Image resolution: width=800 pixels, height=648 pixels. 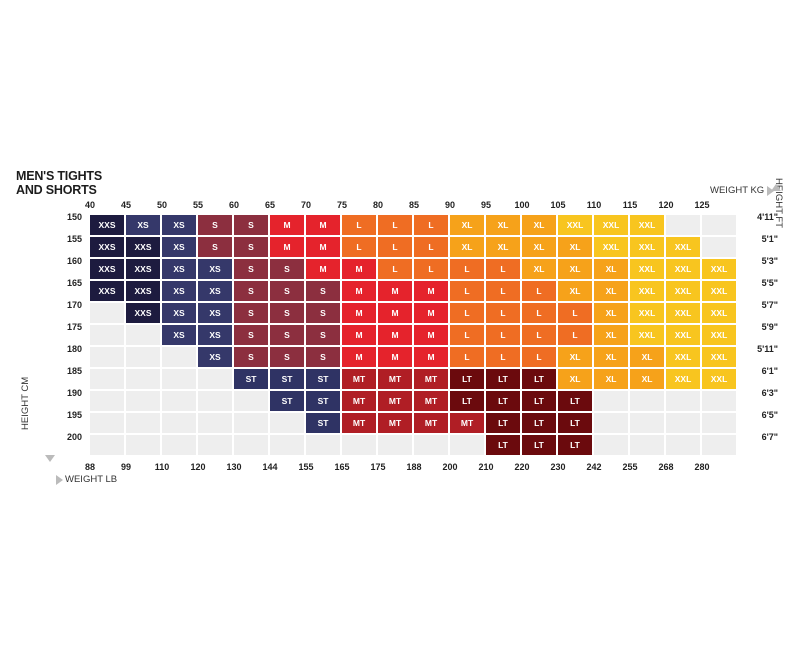 What do you see at coordinates (594, 205) in the screenshot?
I see `weight-kg-tick: 110` at bounding box center [594, 205].